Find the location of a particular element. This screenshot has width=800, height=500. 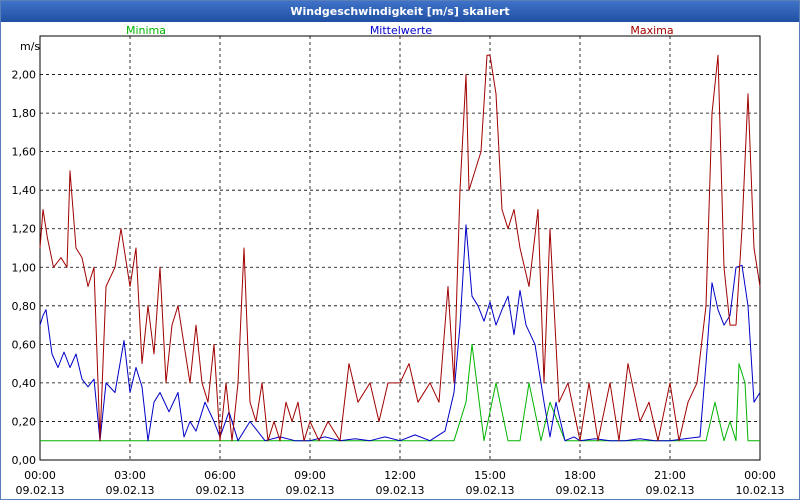

y-tick-label: 0,80 is located at coordinates (24, 306).